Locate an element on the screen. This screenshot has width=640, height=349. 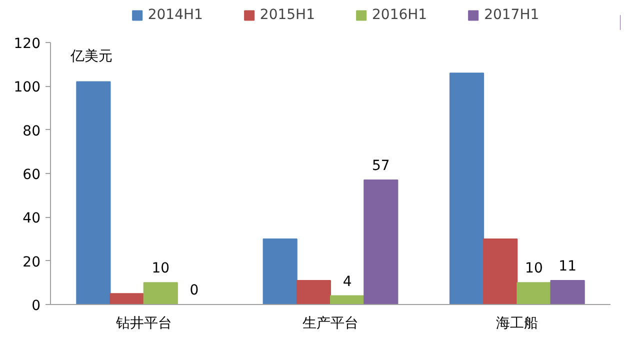
data-label: 4 is located at coordinates (347, 282).